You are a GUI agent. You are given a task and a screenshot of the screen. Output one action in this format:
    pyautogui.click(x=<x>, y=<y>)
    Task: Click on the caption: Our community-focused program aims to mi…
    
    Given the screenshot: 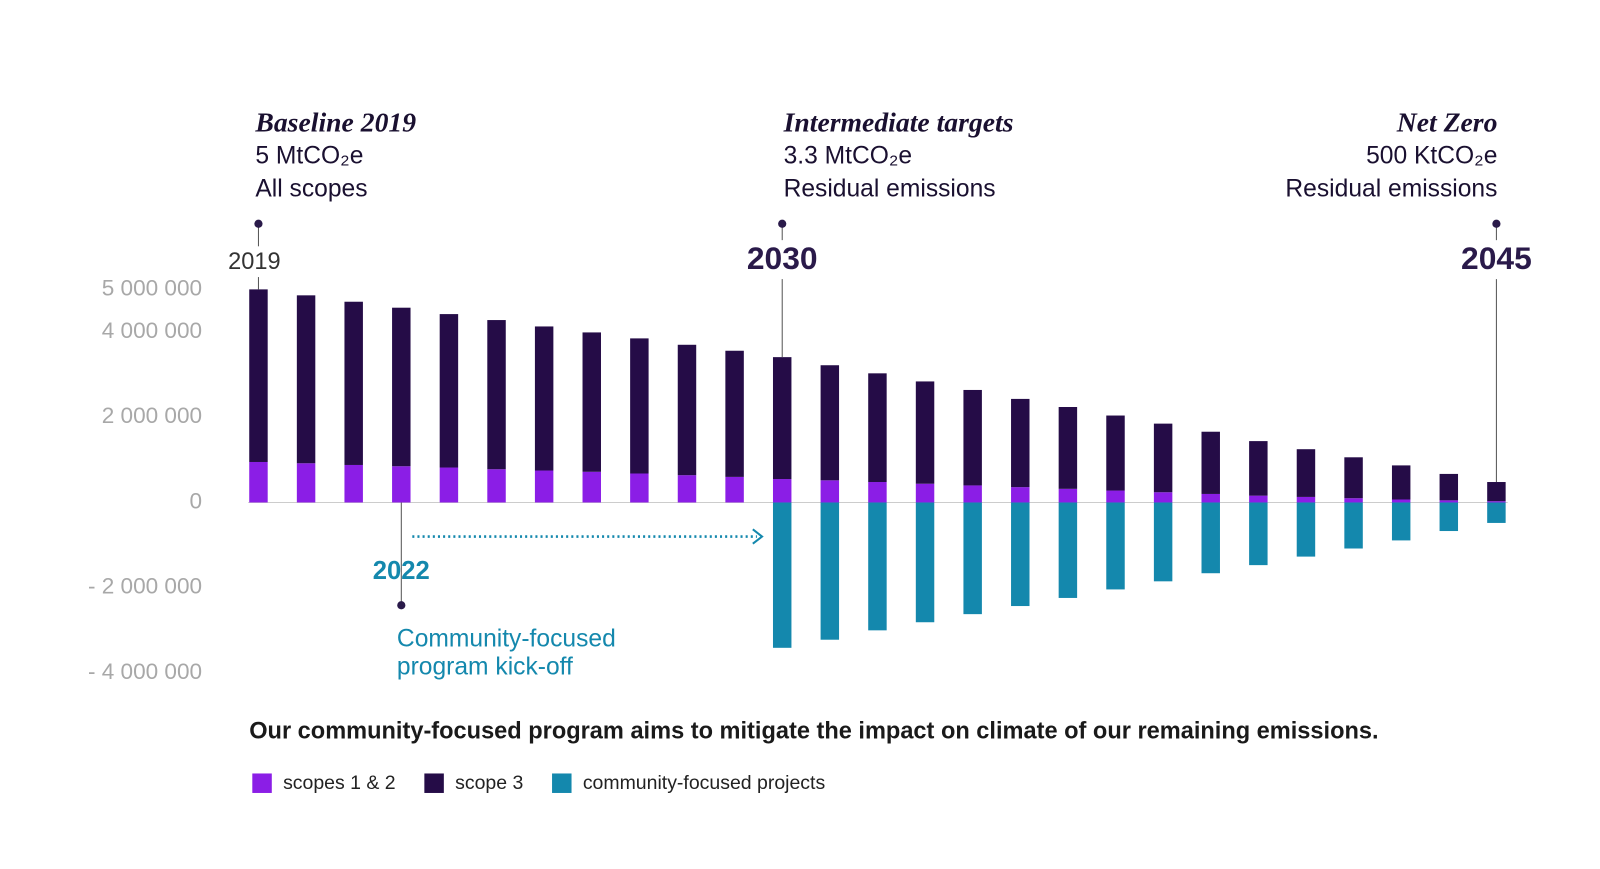 What is the action you would take?
    pyautogui.click(x=813, y=731)
    